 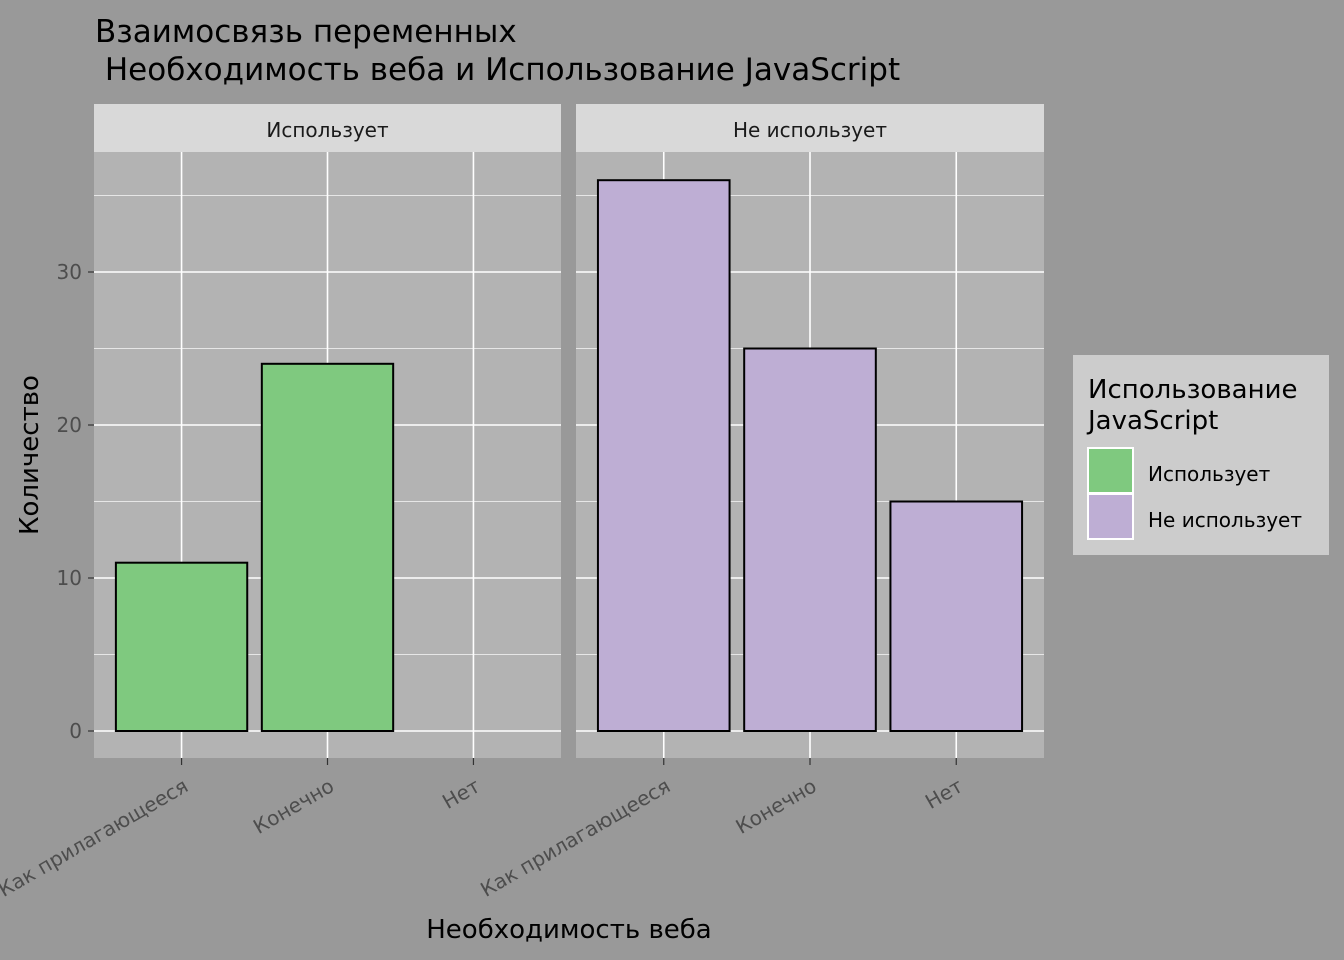 I want to click on legend-title-line2: JavaScript, so click(x=1152, y=421).